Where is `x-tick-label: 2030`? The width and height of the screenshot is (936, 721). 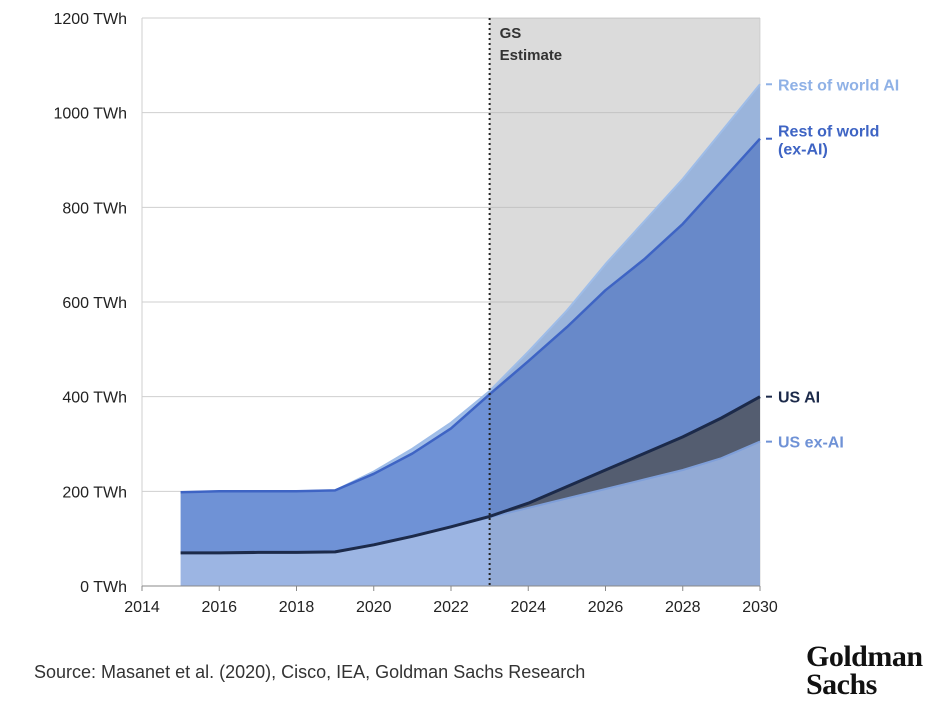
x-tick-label: 2030 is located at coordinates (760, 607).